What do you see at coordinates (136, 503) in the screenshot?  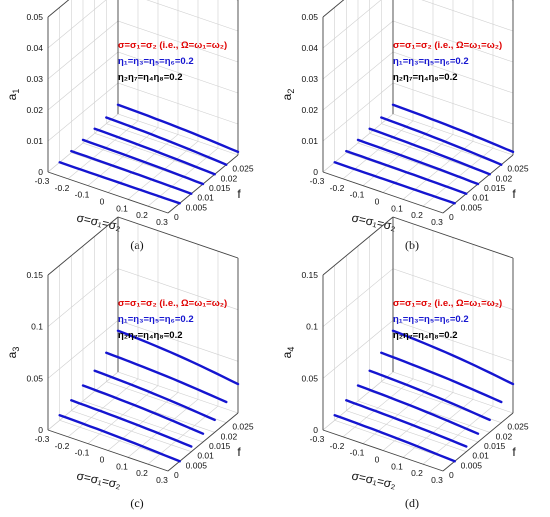 I see `panel-label: (c)` at bounding box center [136, 503].